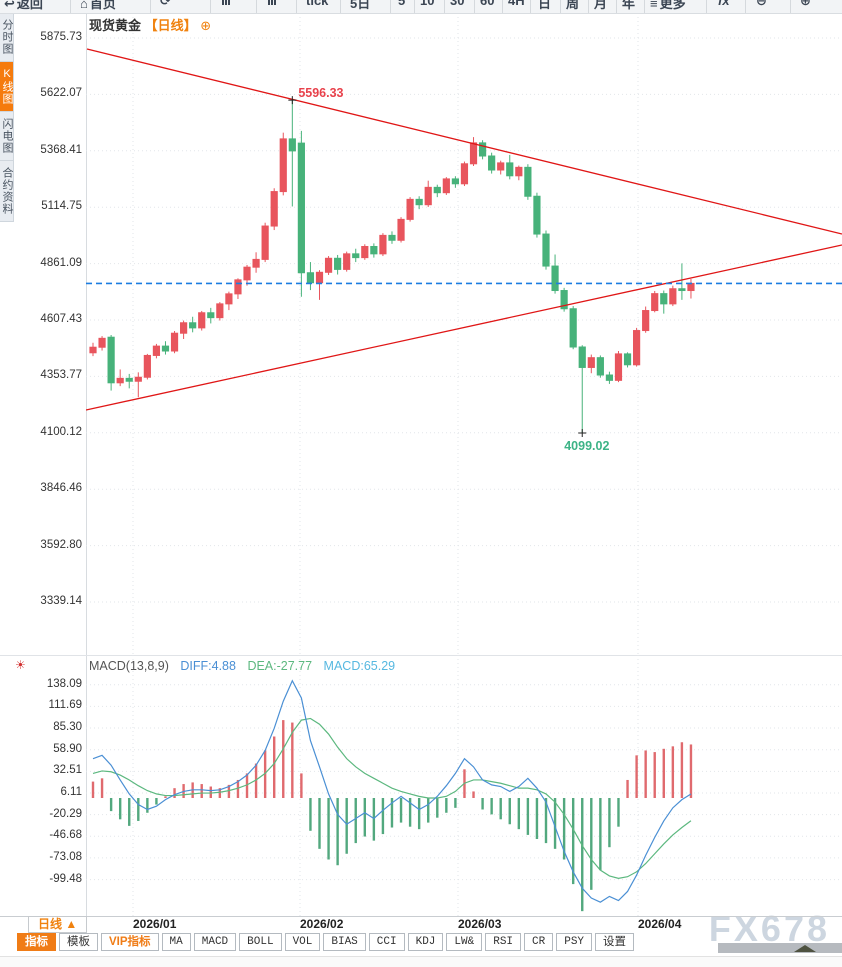 This screenshot has width=842, height=967. What do you see at coordinates (170, 25) in the screenshot?
I see `period-label: 【日线】` at bounding box center [170, 25].